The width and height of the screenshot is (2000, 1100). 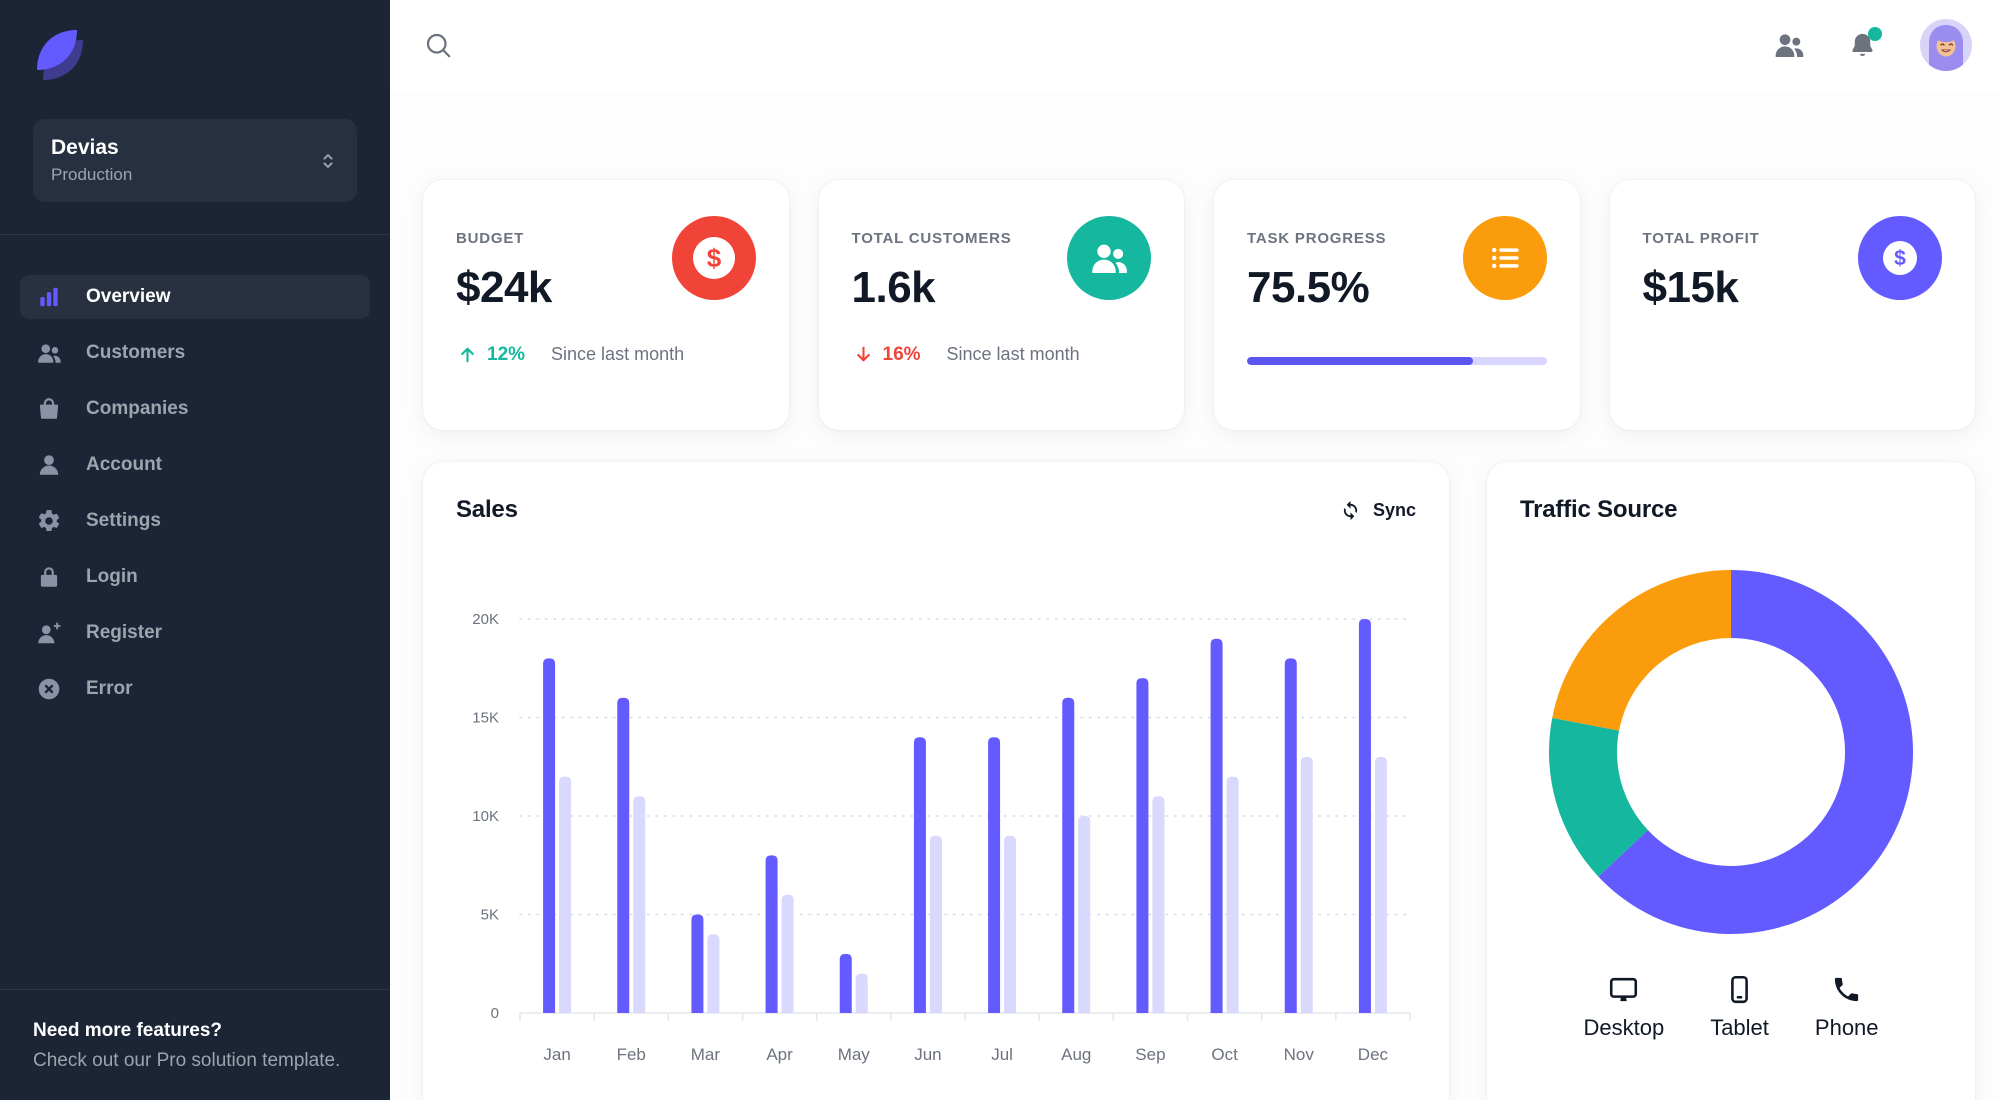 I want to click on user-plus-icon, so click(x=49, y=633).